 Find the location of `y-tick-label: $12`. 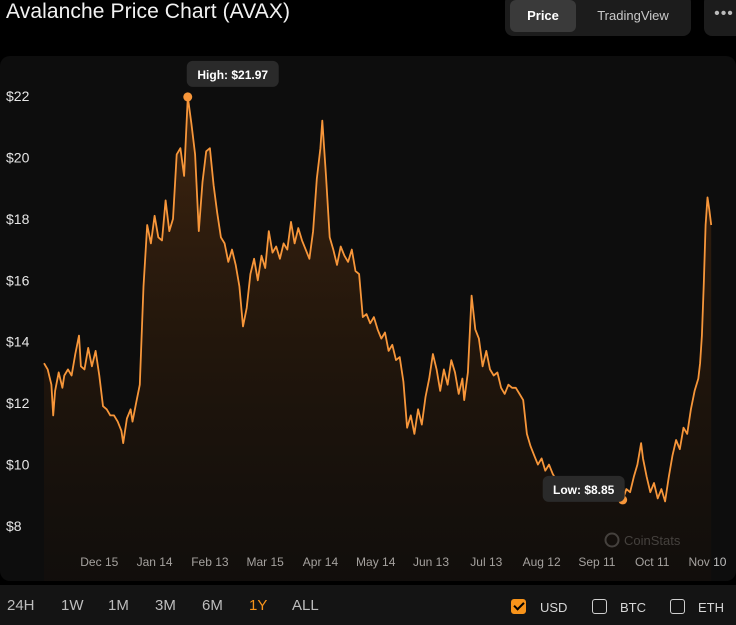

y-tick-label: $12 is located at coordinates (18, 403).